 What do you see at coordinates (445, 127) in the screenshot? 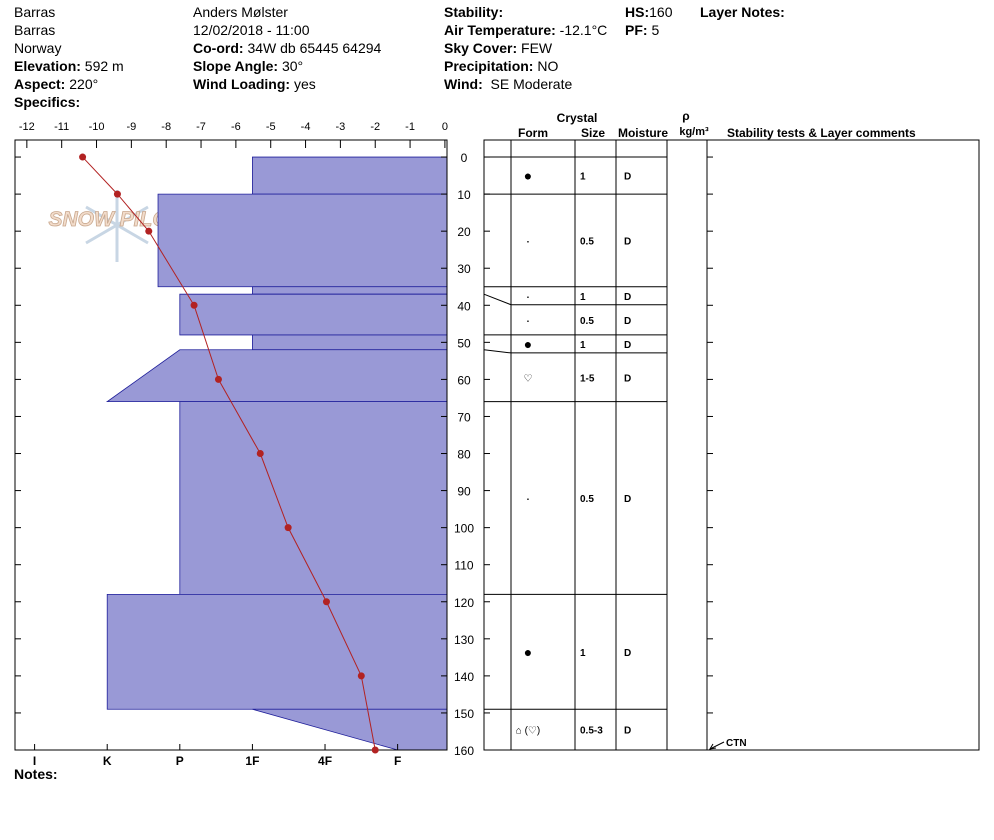
I see `x-tick-label: 0` at bounding box center [445, 127].